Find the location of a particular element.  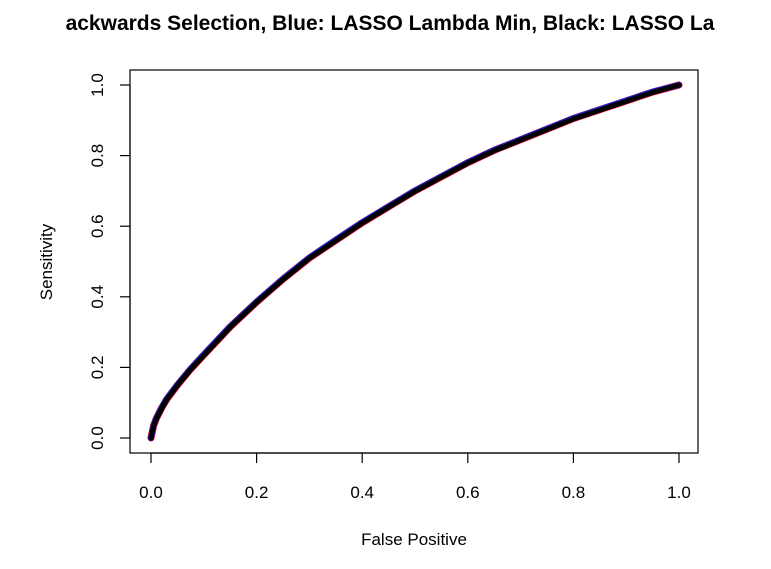

y-axis-label: Sensitivity is located at coordinates (46, 261).